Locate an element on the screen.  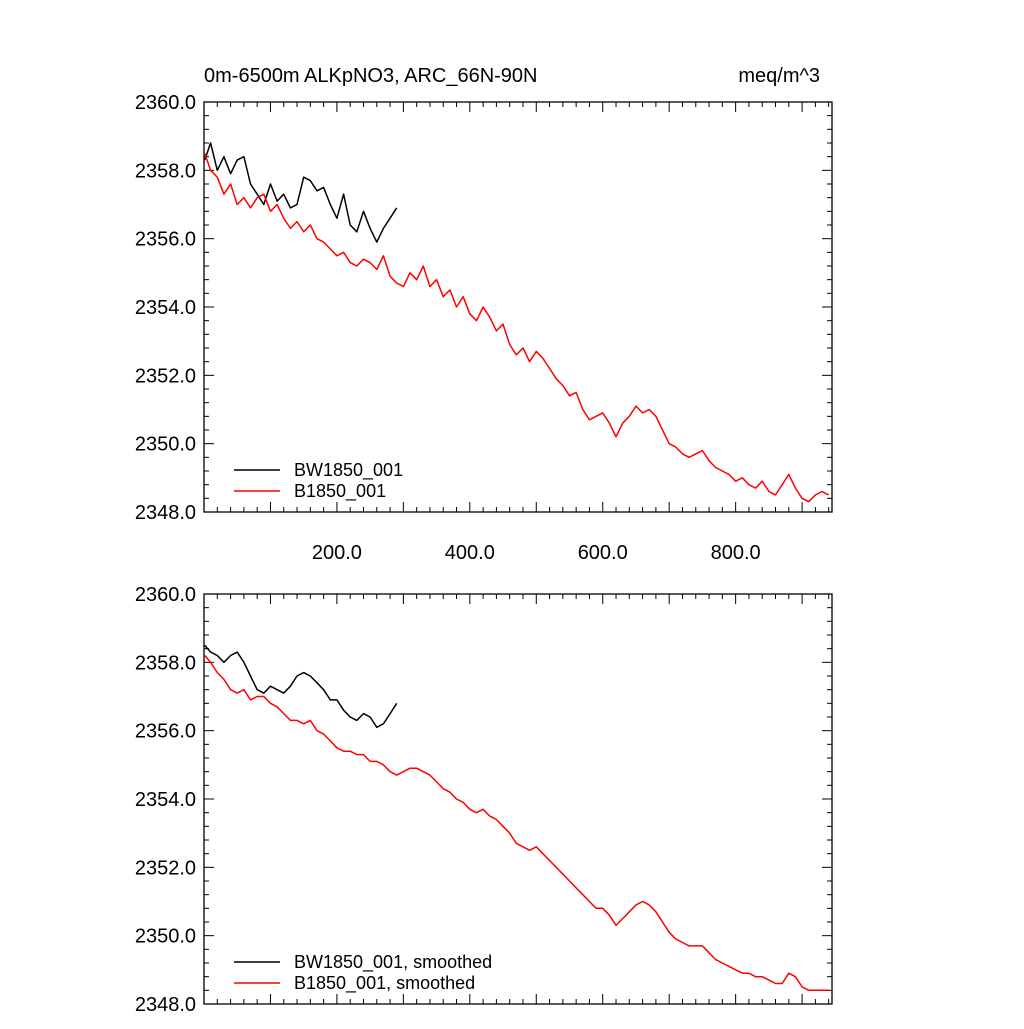
chart-title: 0m-6500m ALKpNO3, ARC_66N-90N is located at coordinates (371, 76).